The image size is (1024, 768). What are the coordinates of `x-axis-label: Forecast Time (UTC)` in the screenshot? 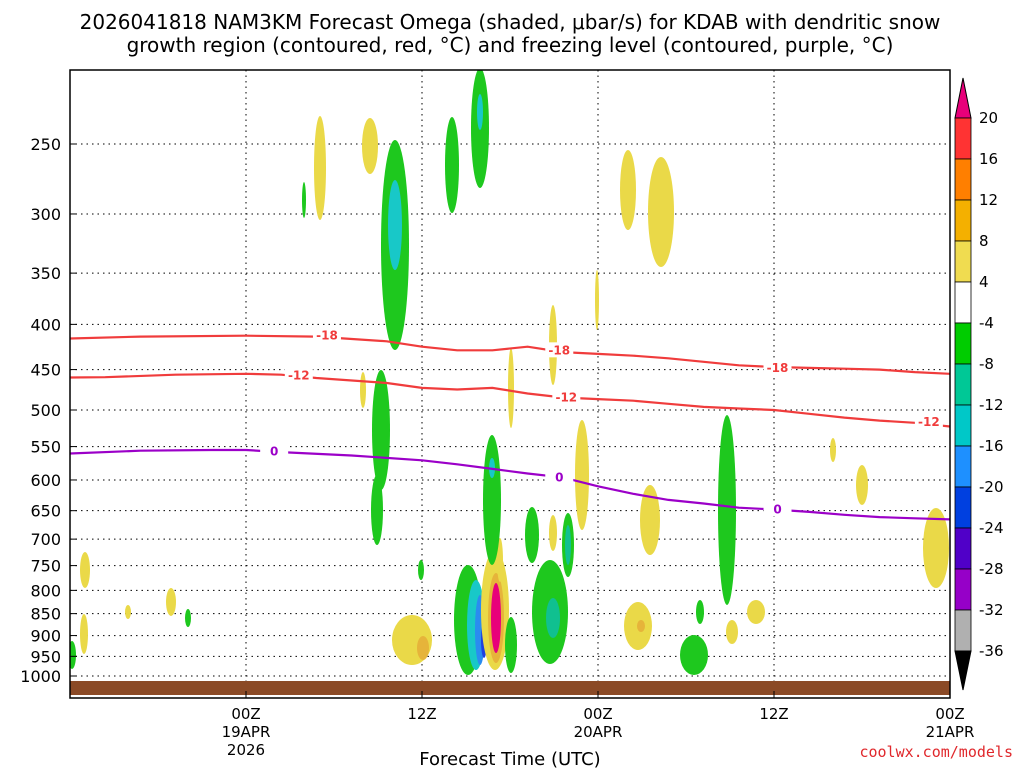 It's located at (509, 758).